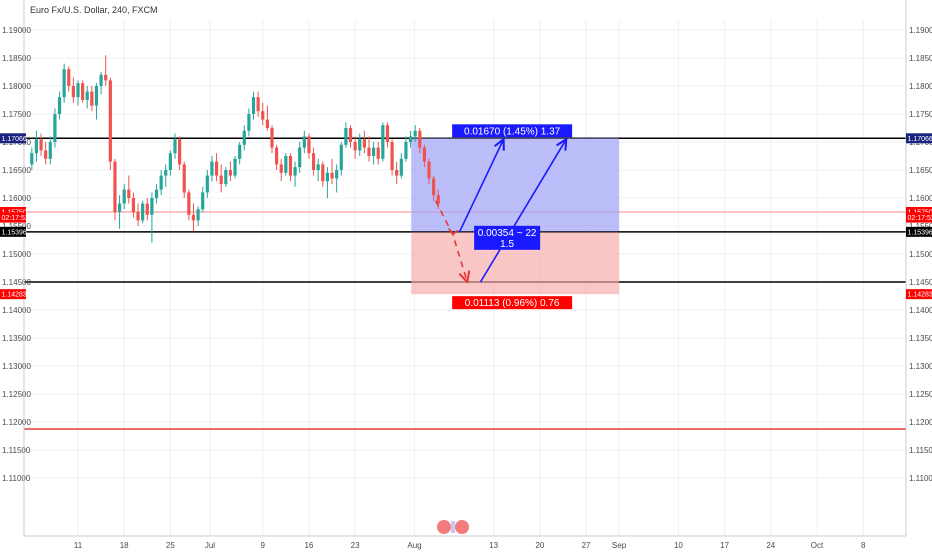 The image size is (932, 555). What do you see at coordinates (920, 139) in the screenshot?
I see `price-tag-text: 1.17066` at bounding box center [920, 139].